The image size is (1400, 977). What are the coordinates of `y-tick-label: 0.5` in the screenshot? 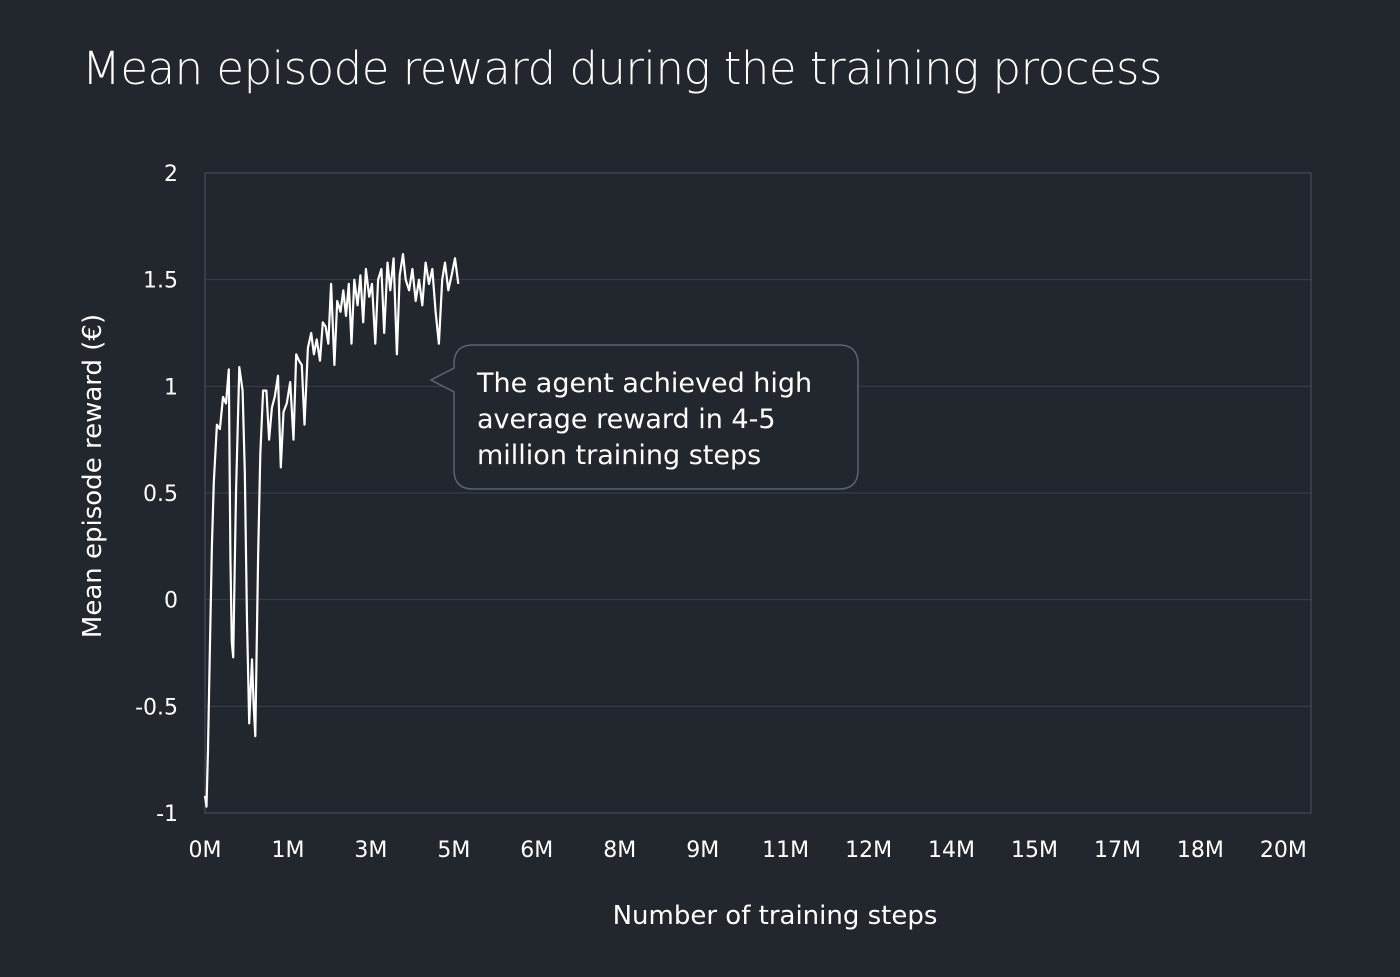 It's located at (160, 494).